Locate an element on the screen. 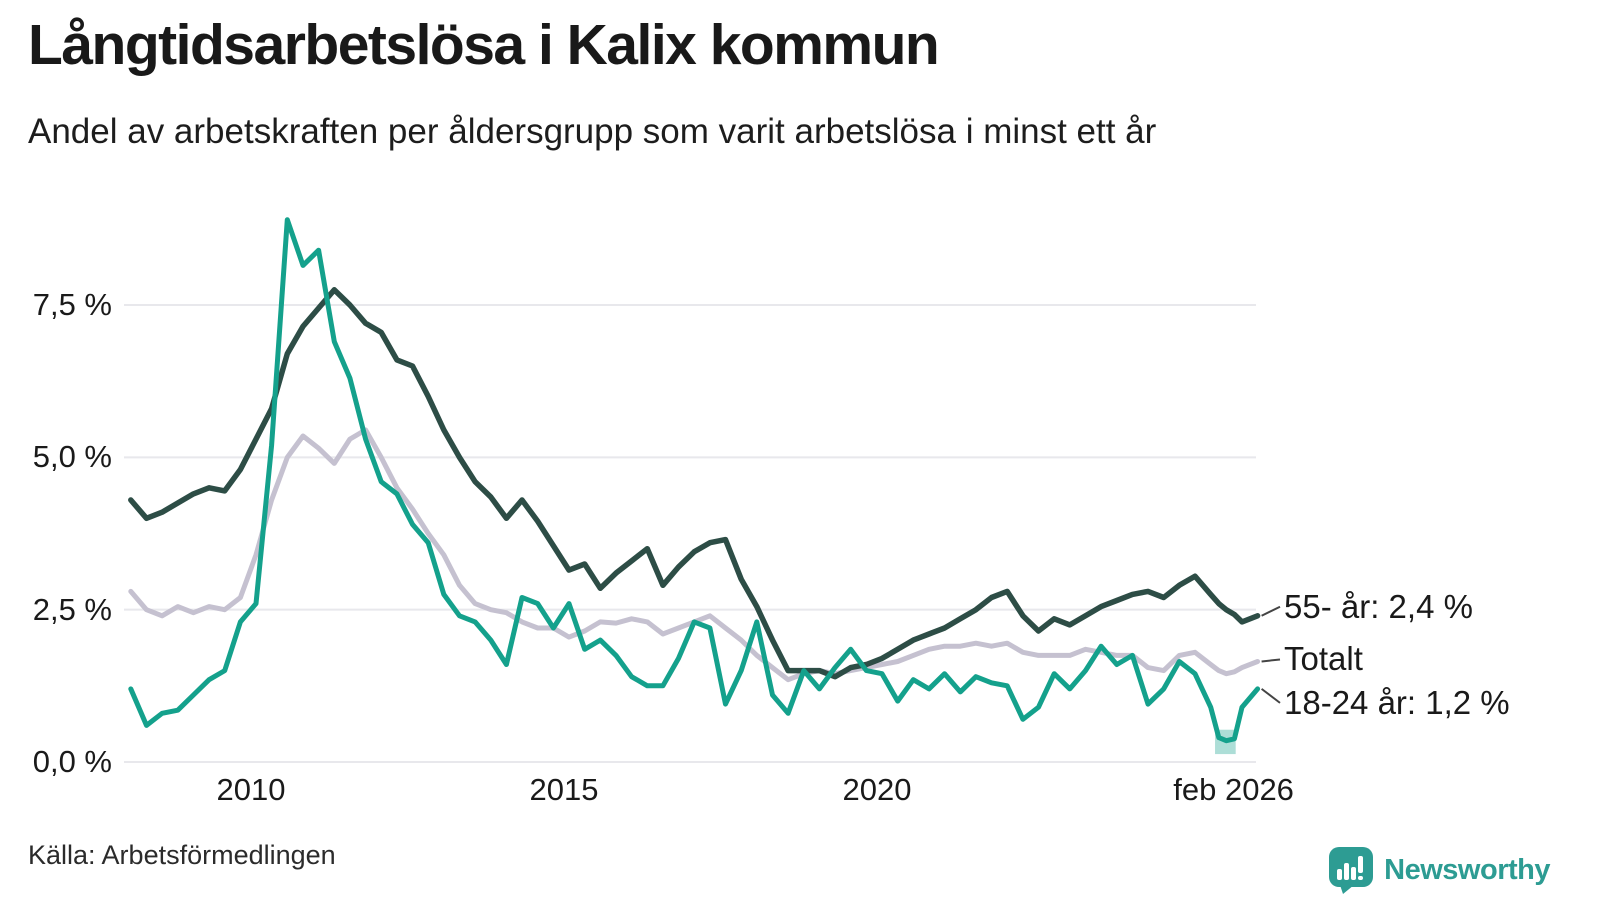  series-end-label-55-r: 55- år: 2,4 % is located at coordinates (1378, 606).